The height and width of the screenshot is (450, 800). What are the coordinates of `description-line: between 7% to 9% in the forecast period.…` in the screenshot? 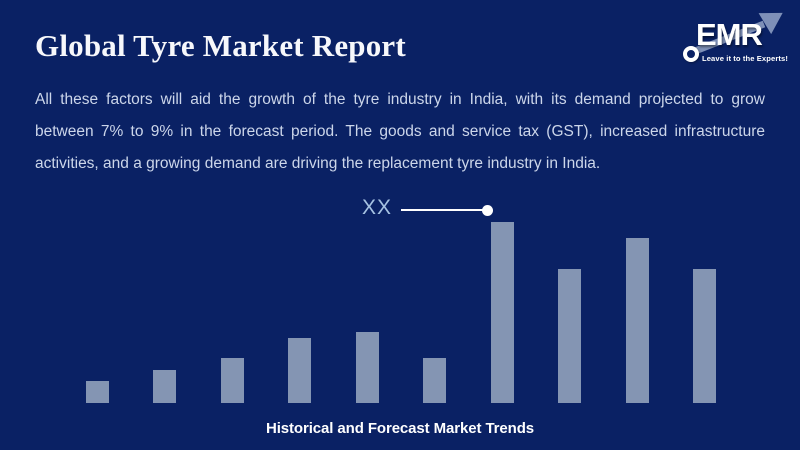 It's located at (400, 131).